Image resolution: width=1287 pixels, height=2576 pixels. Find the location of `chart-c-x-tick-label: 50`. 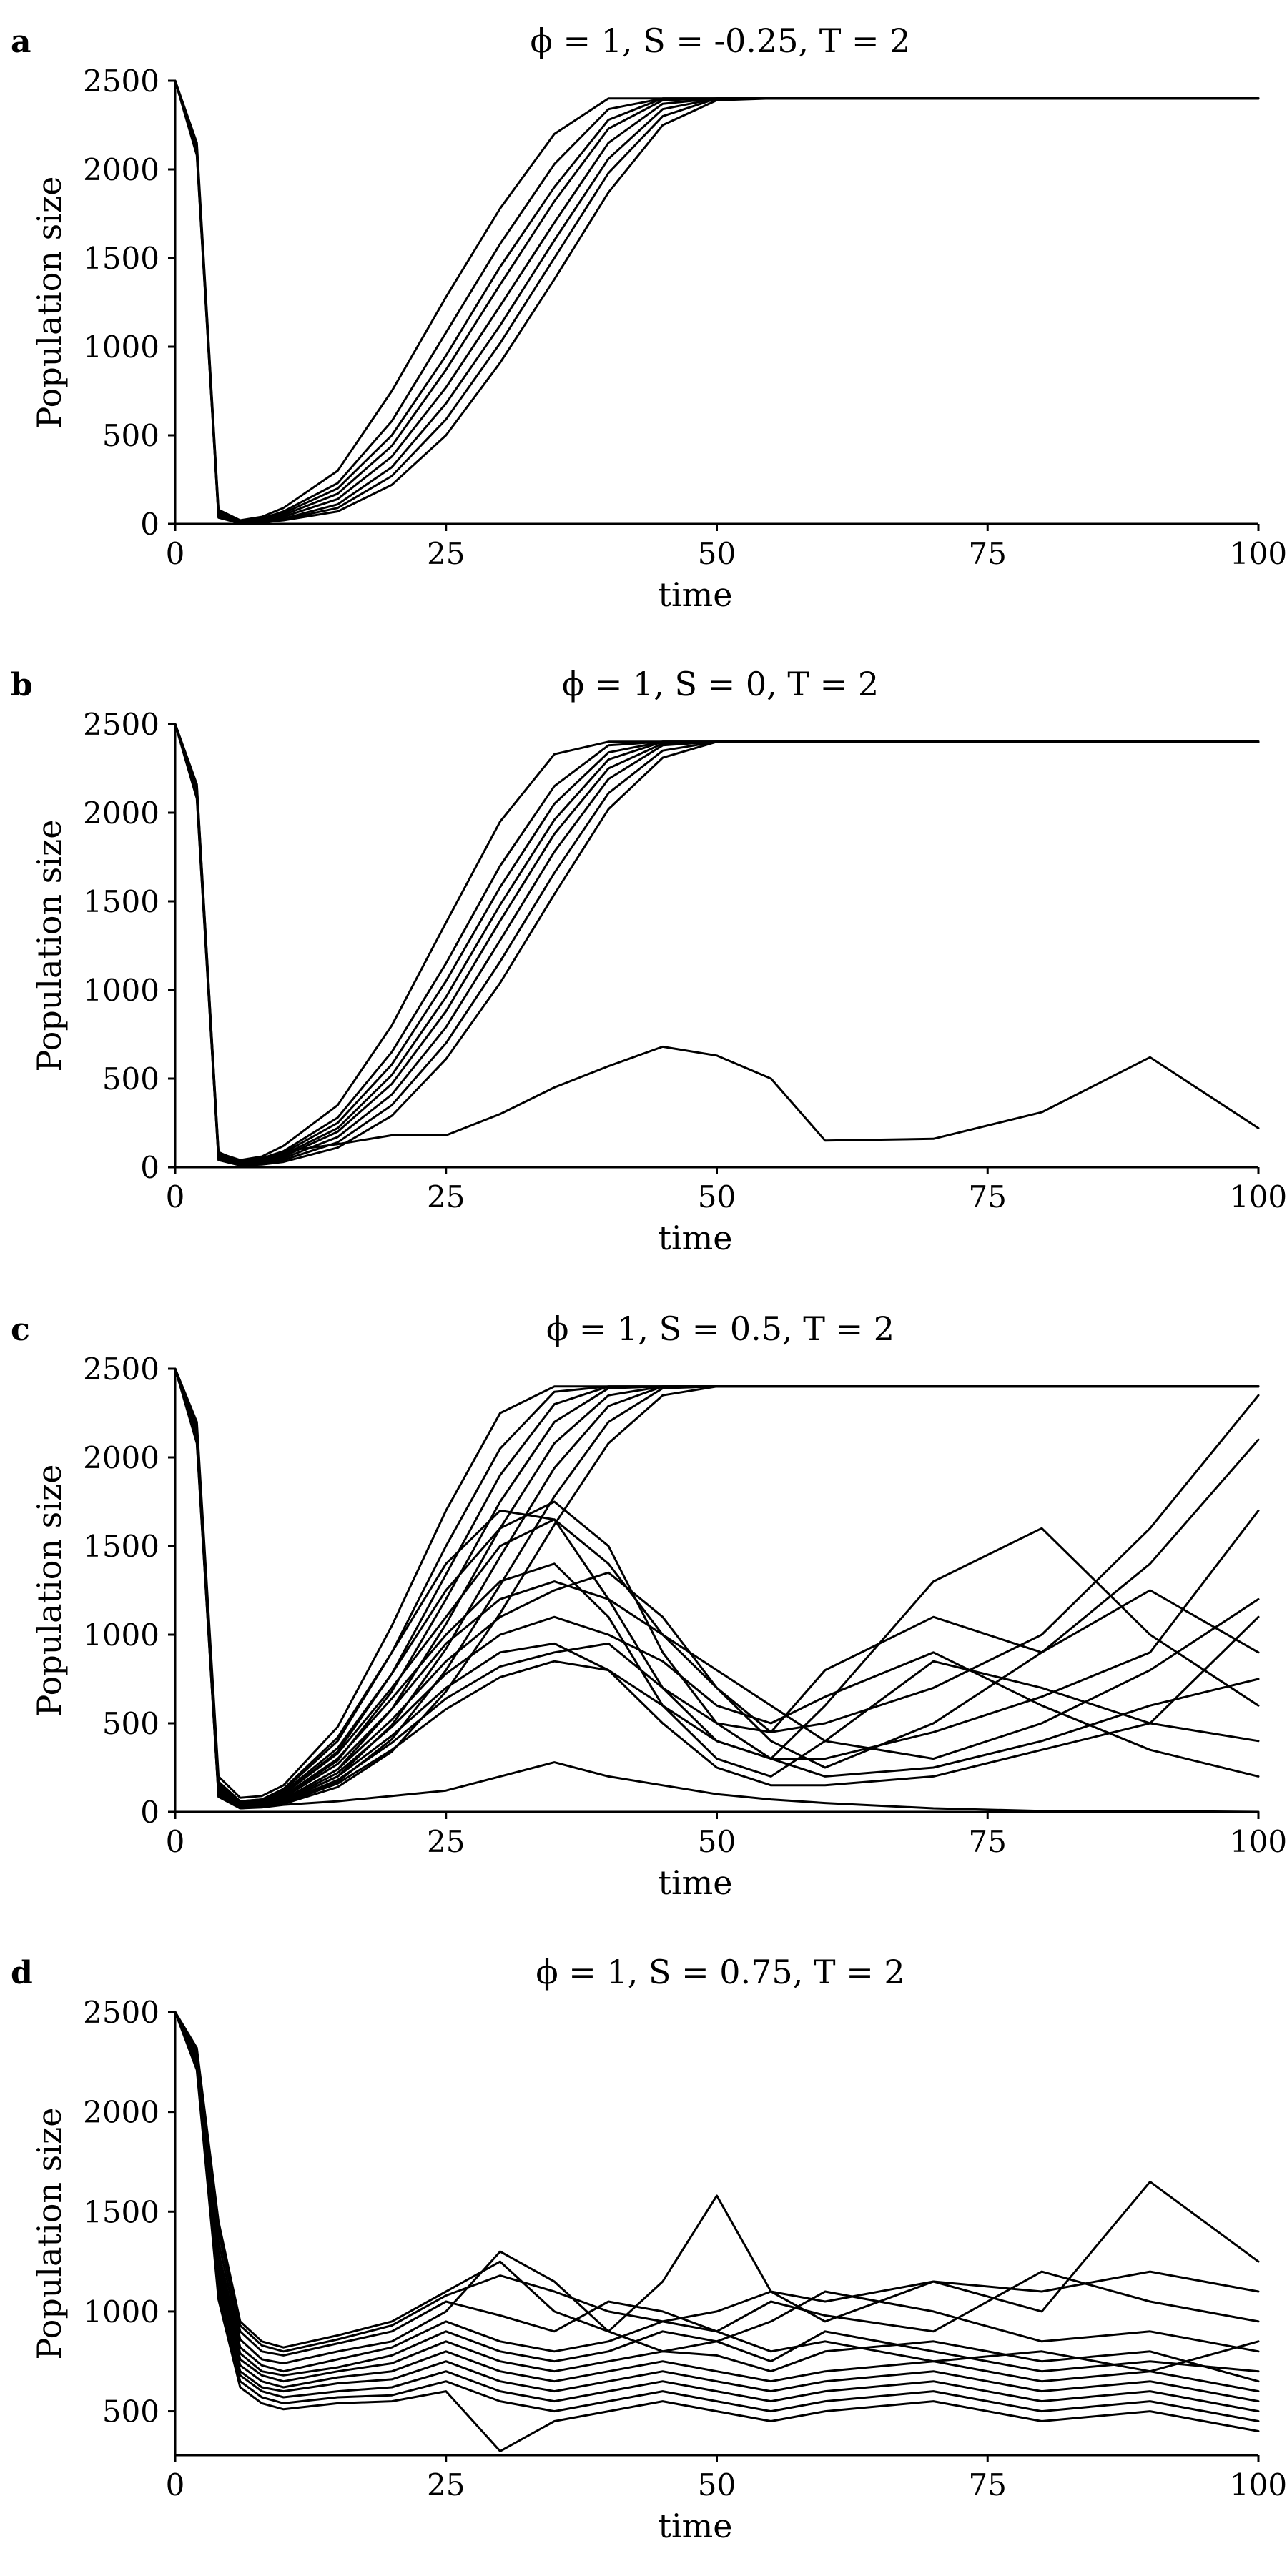

chart-c-x-tick-label: 50 is located at coordinates (717, 1842).